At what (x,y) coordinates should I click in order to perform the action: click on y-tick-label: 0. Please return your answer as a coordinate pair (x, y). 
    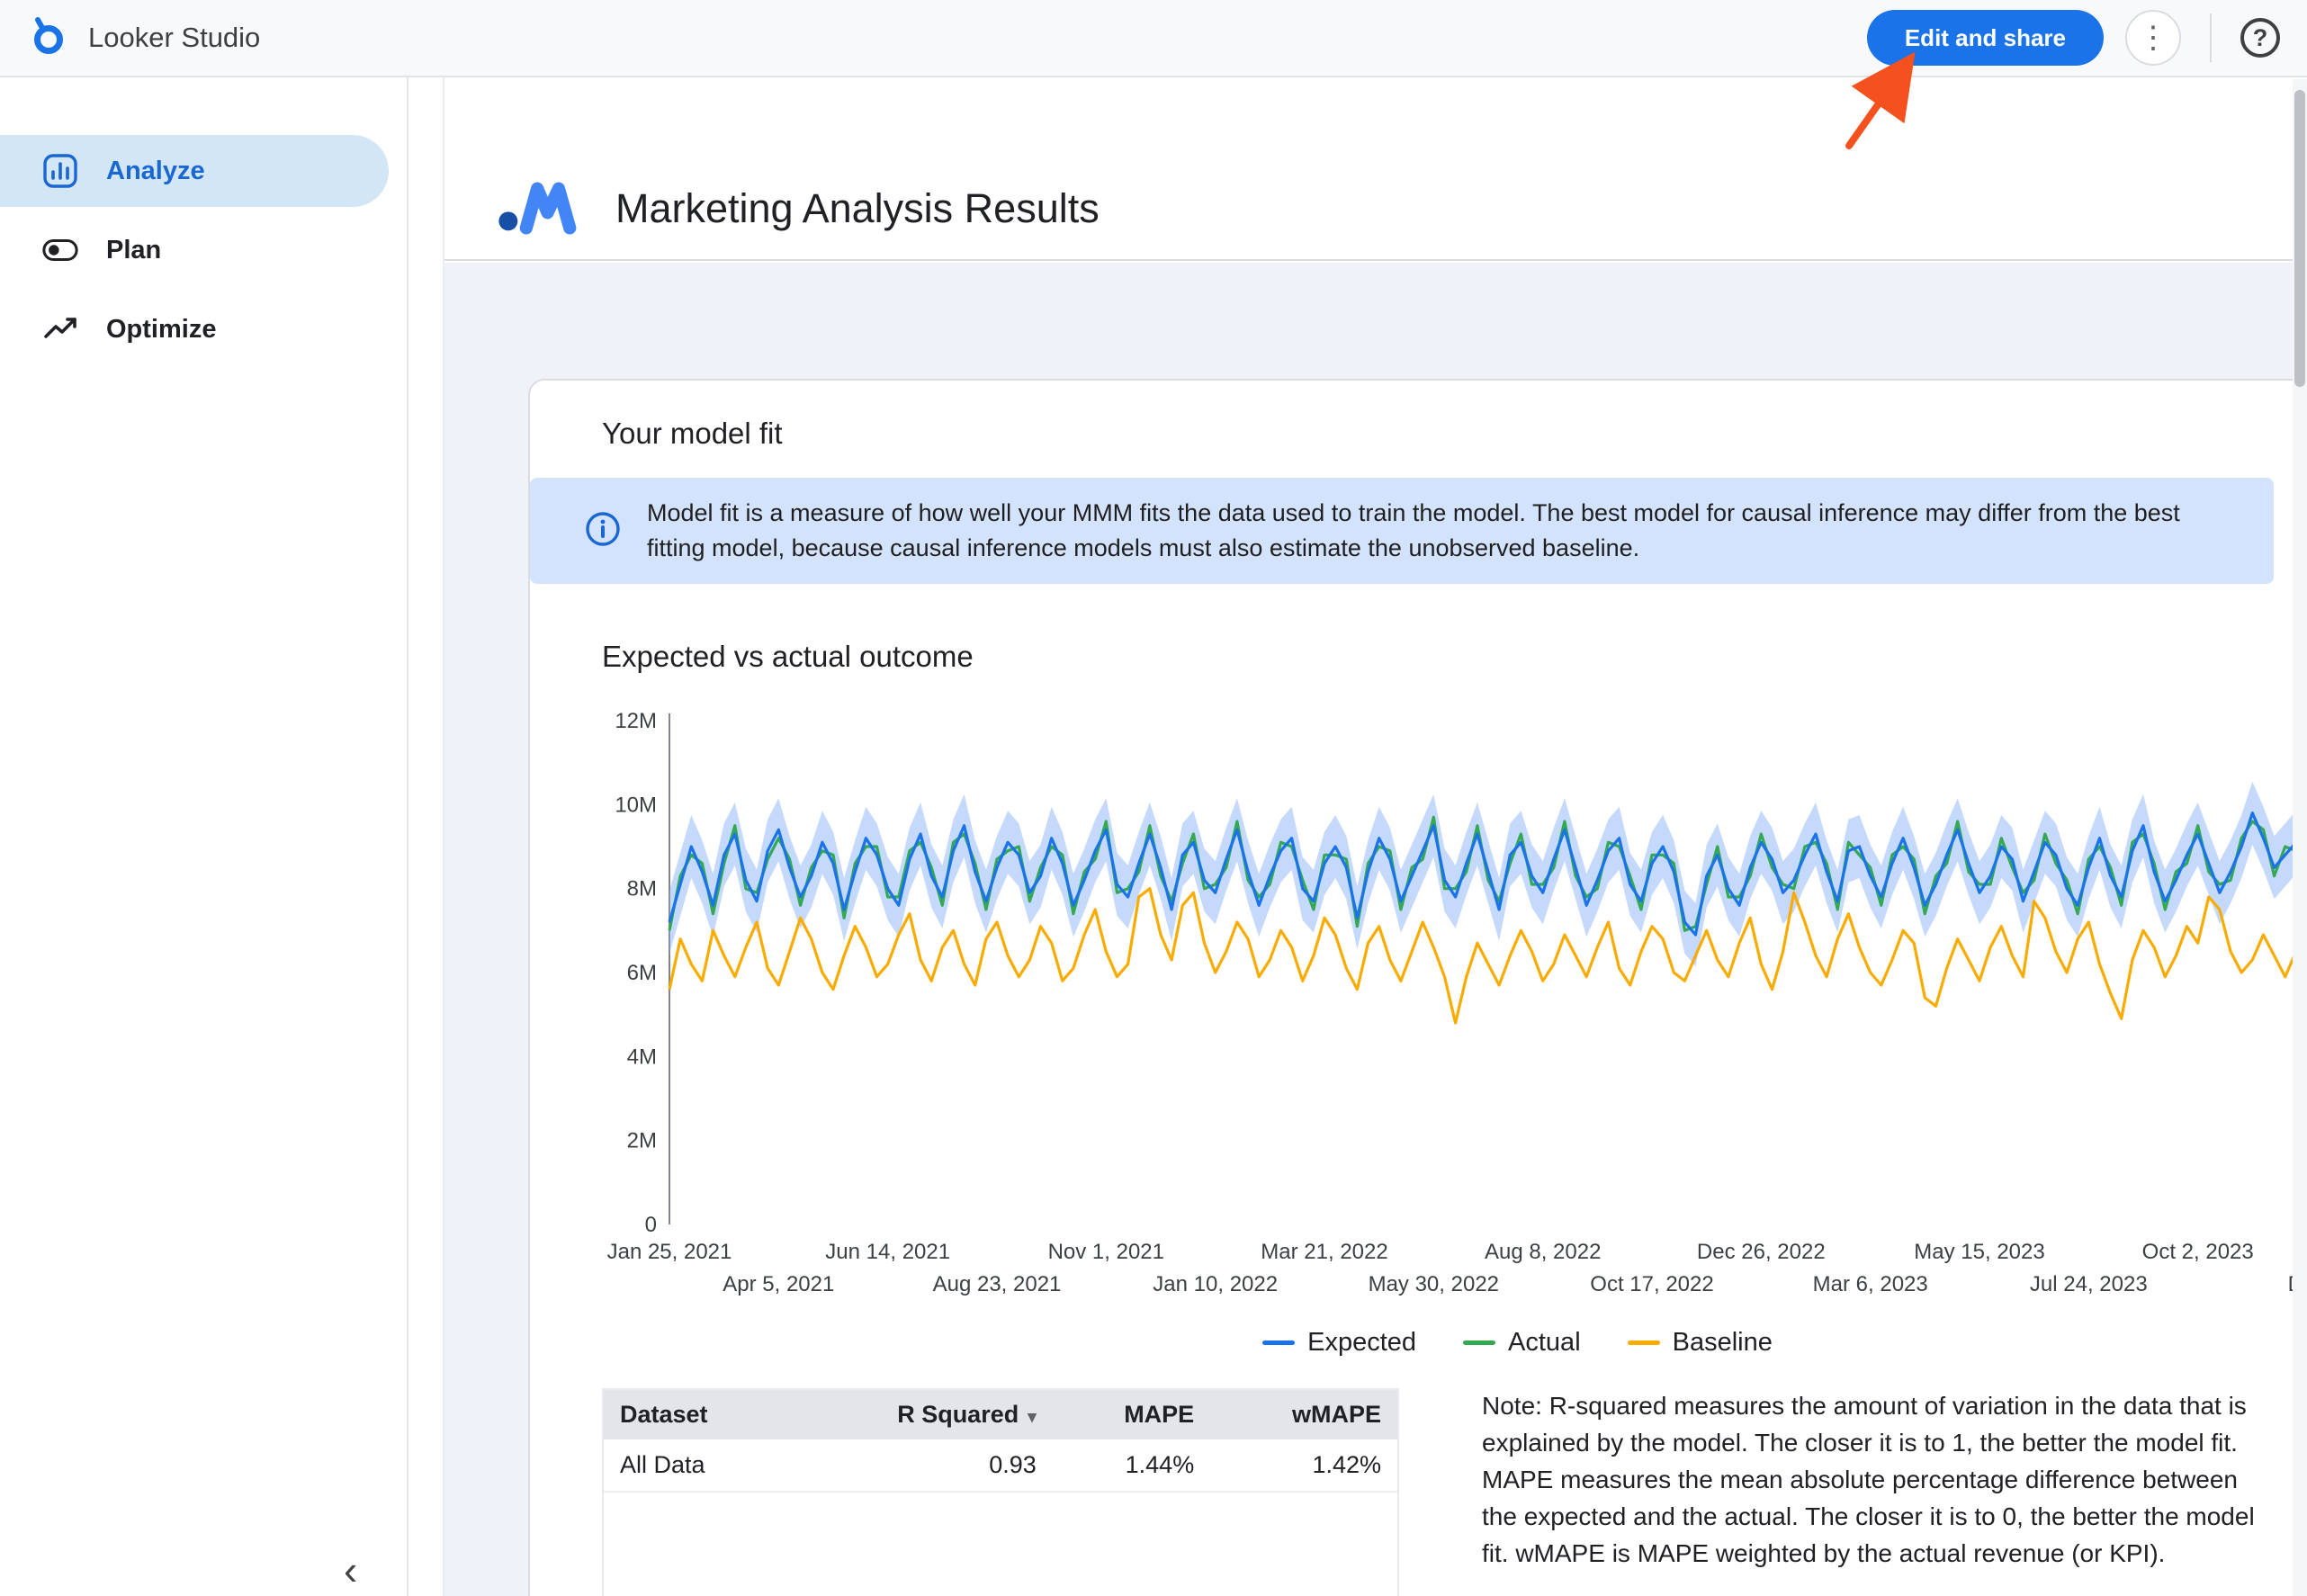
    Looking at the image, I should click on (651, 1225).